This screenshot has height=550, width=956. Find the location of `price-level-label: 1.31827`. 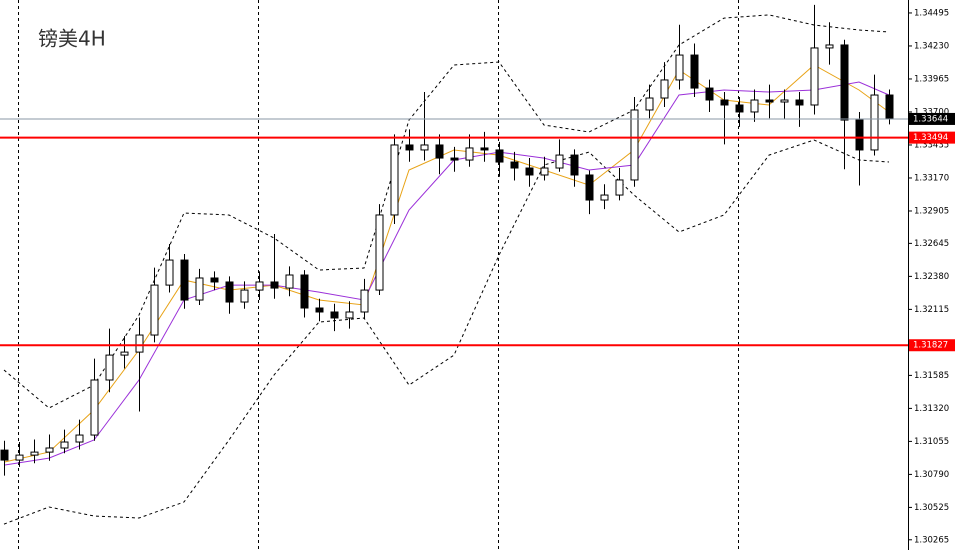

price-level-label: 1.31827 is located at coordinates (930, 346).